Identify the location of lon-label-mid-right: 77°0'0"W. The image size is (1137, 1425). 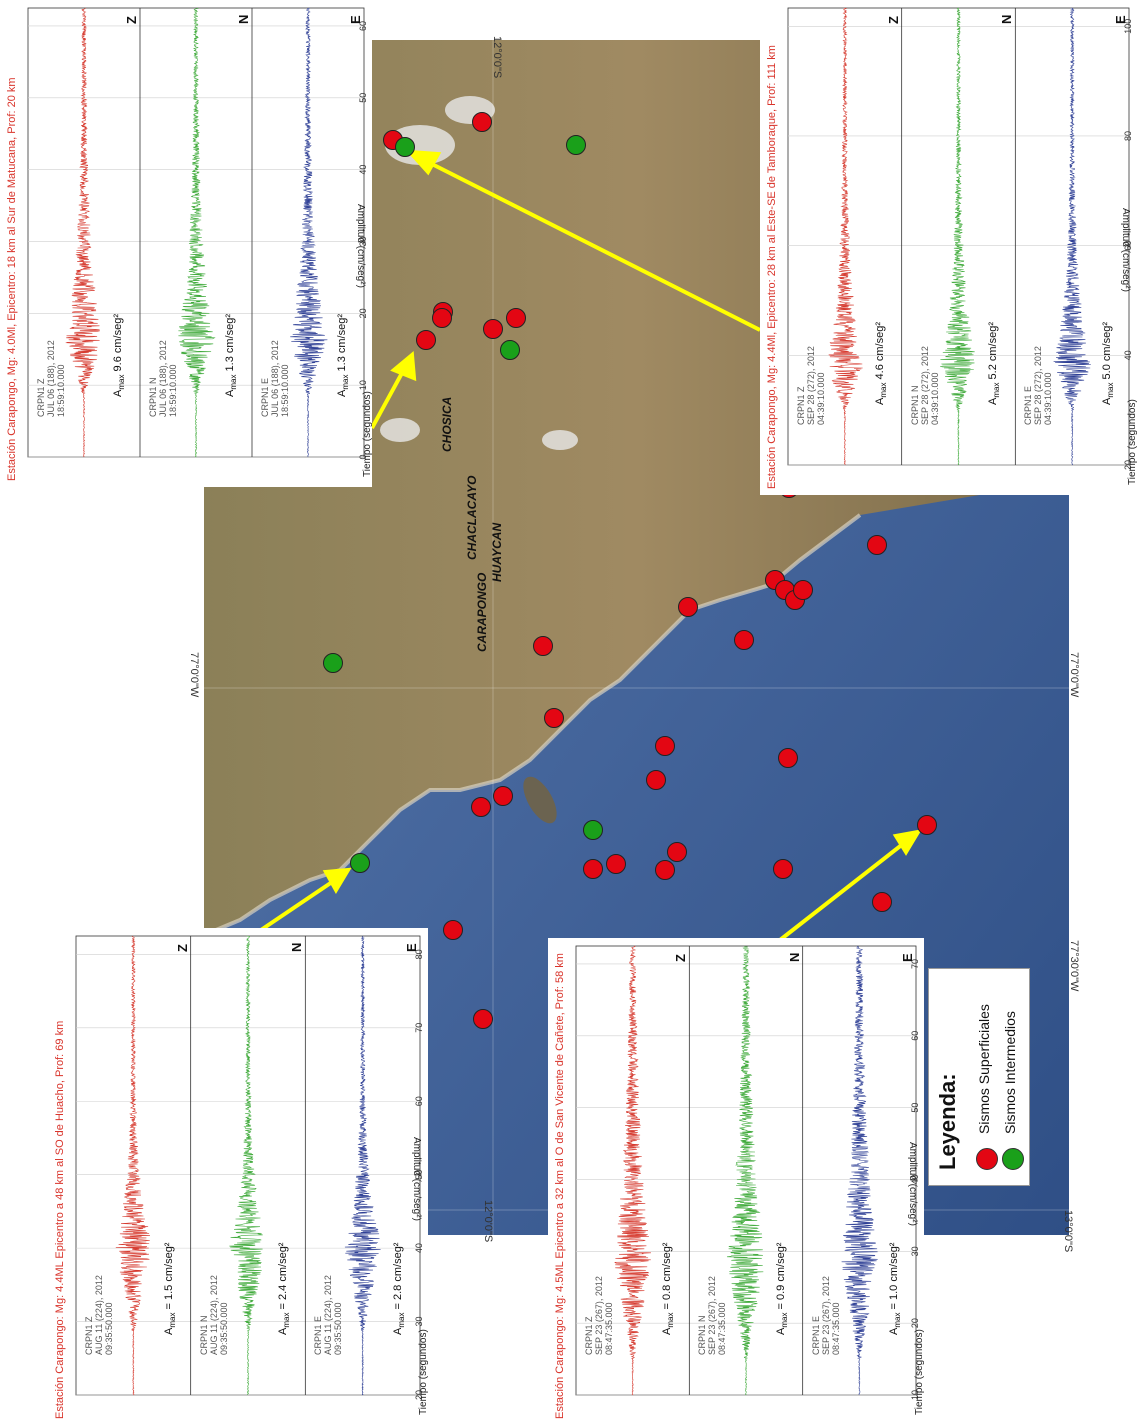
(1074, 675).